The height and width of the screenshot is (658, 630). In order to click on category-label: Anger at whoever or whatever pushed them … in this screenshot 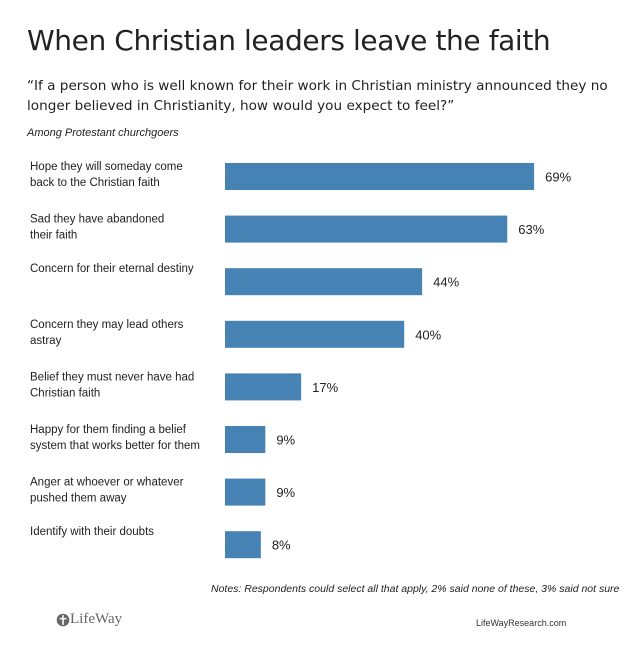, I will do `click(107, 491)`.